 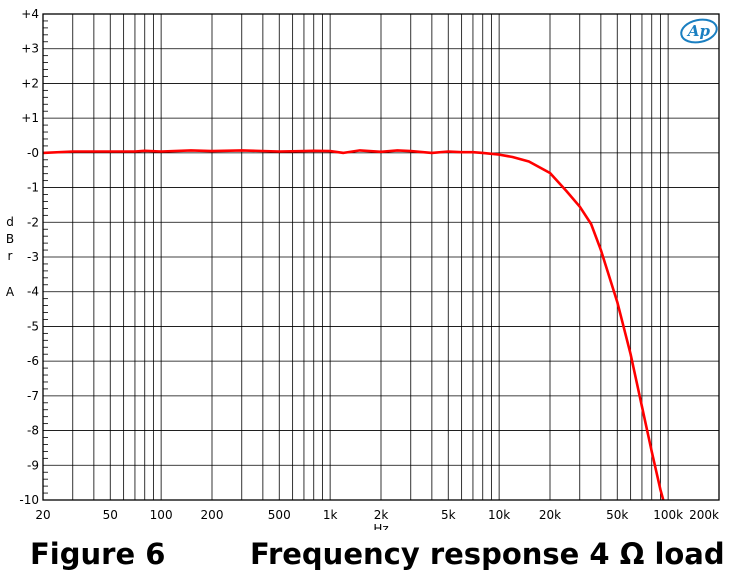 I want to click on x-tick-label: 100, so click(x=161, y=515).